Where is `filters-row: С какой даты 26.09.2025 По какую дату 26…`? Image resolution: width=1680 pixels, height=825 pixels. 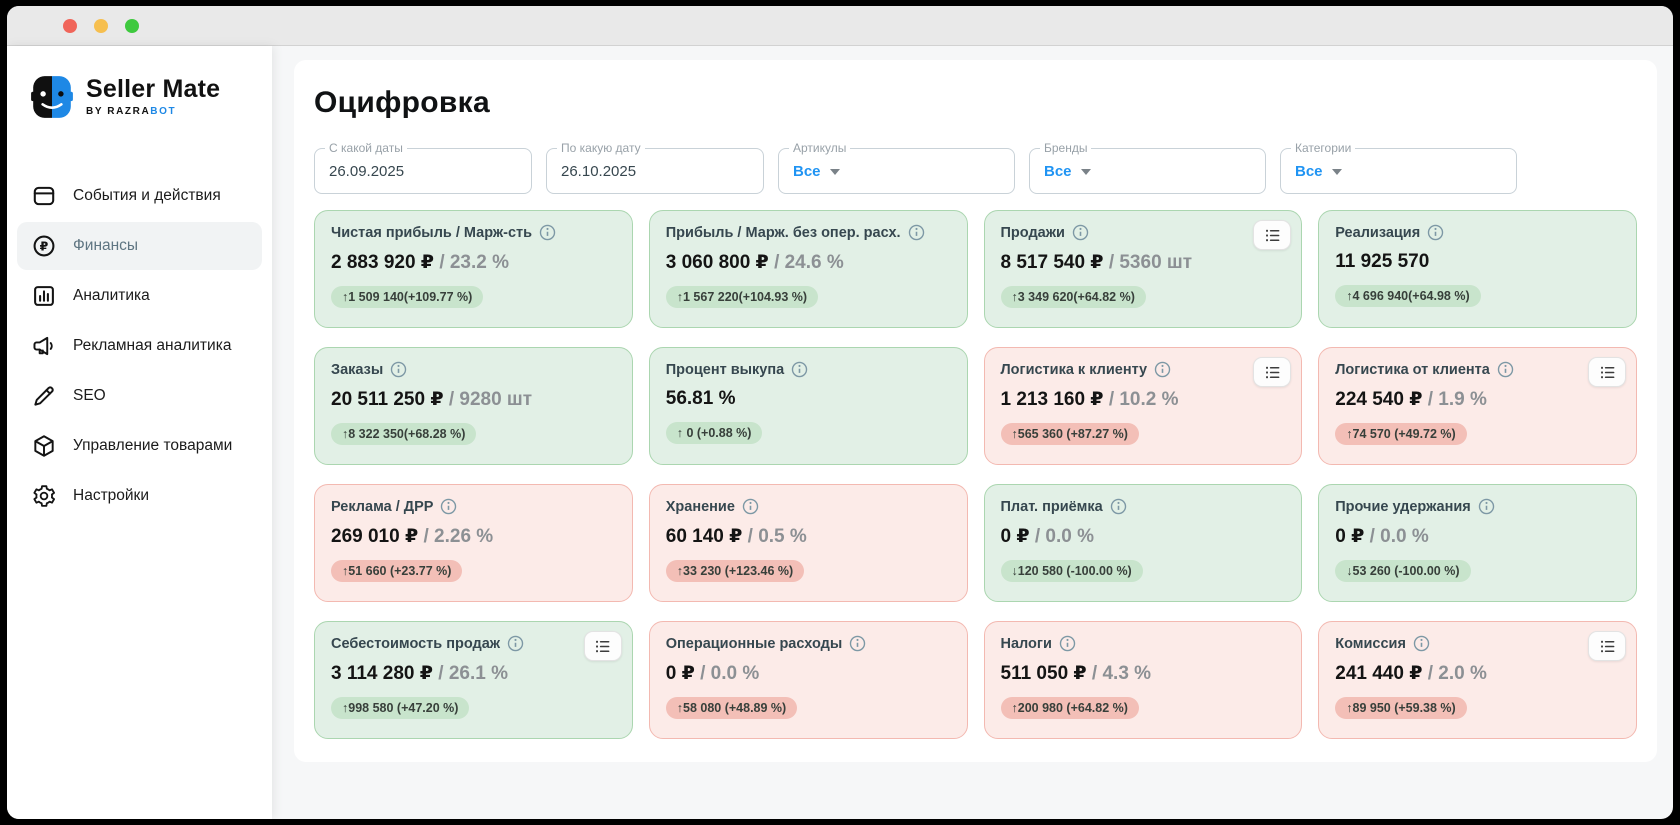
filters-row: С какой даты 26.09.2025 По какую дату 26… is located at coordinates (975, 167).